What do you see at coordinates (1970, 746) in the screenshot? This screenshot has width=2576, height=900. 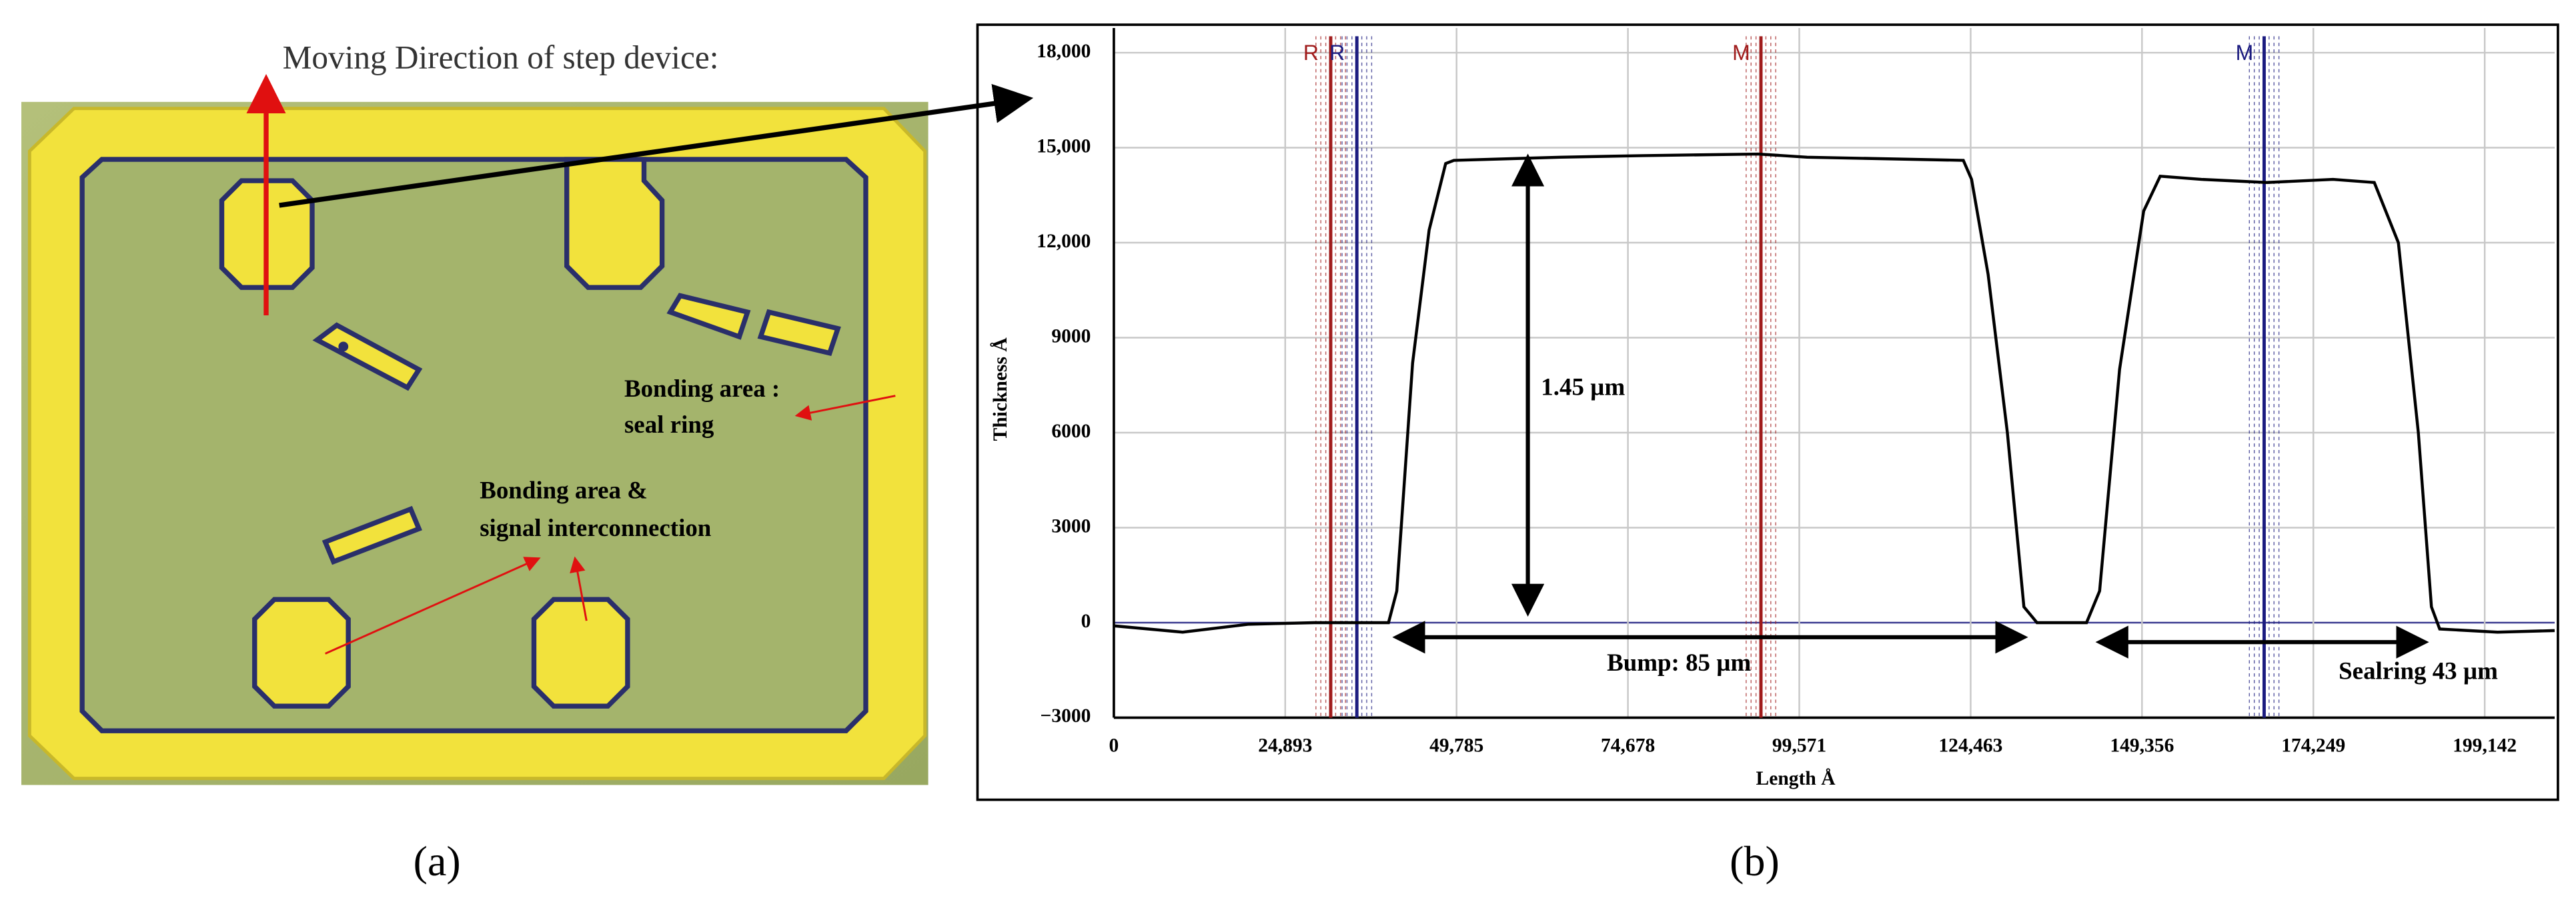 I see `x-tick-label: 124,463` at bounding box center [1970, 746].